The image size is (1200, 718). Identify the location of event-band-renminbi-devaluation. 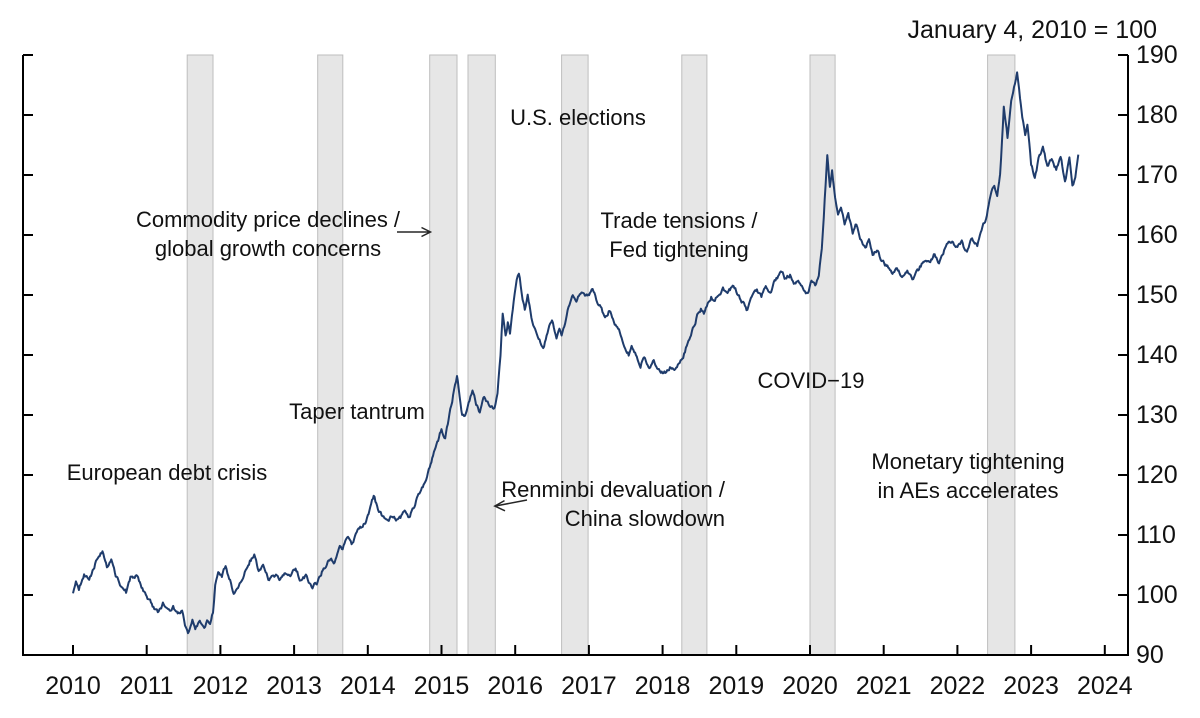
(481, 355).